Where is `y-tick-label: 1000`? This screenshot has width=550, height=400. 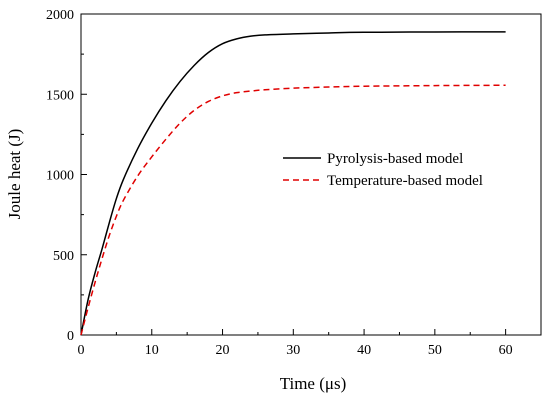
y-tick-label: 1000 is located at coordinates (60, 176).